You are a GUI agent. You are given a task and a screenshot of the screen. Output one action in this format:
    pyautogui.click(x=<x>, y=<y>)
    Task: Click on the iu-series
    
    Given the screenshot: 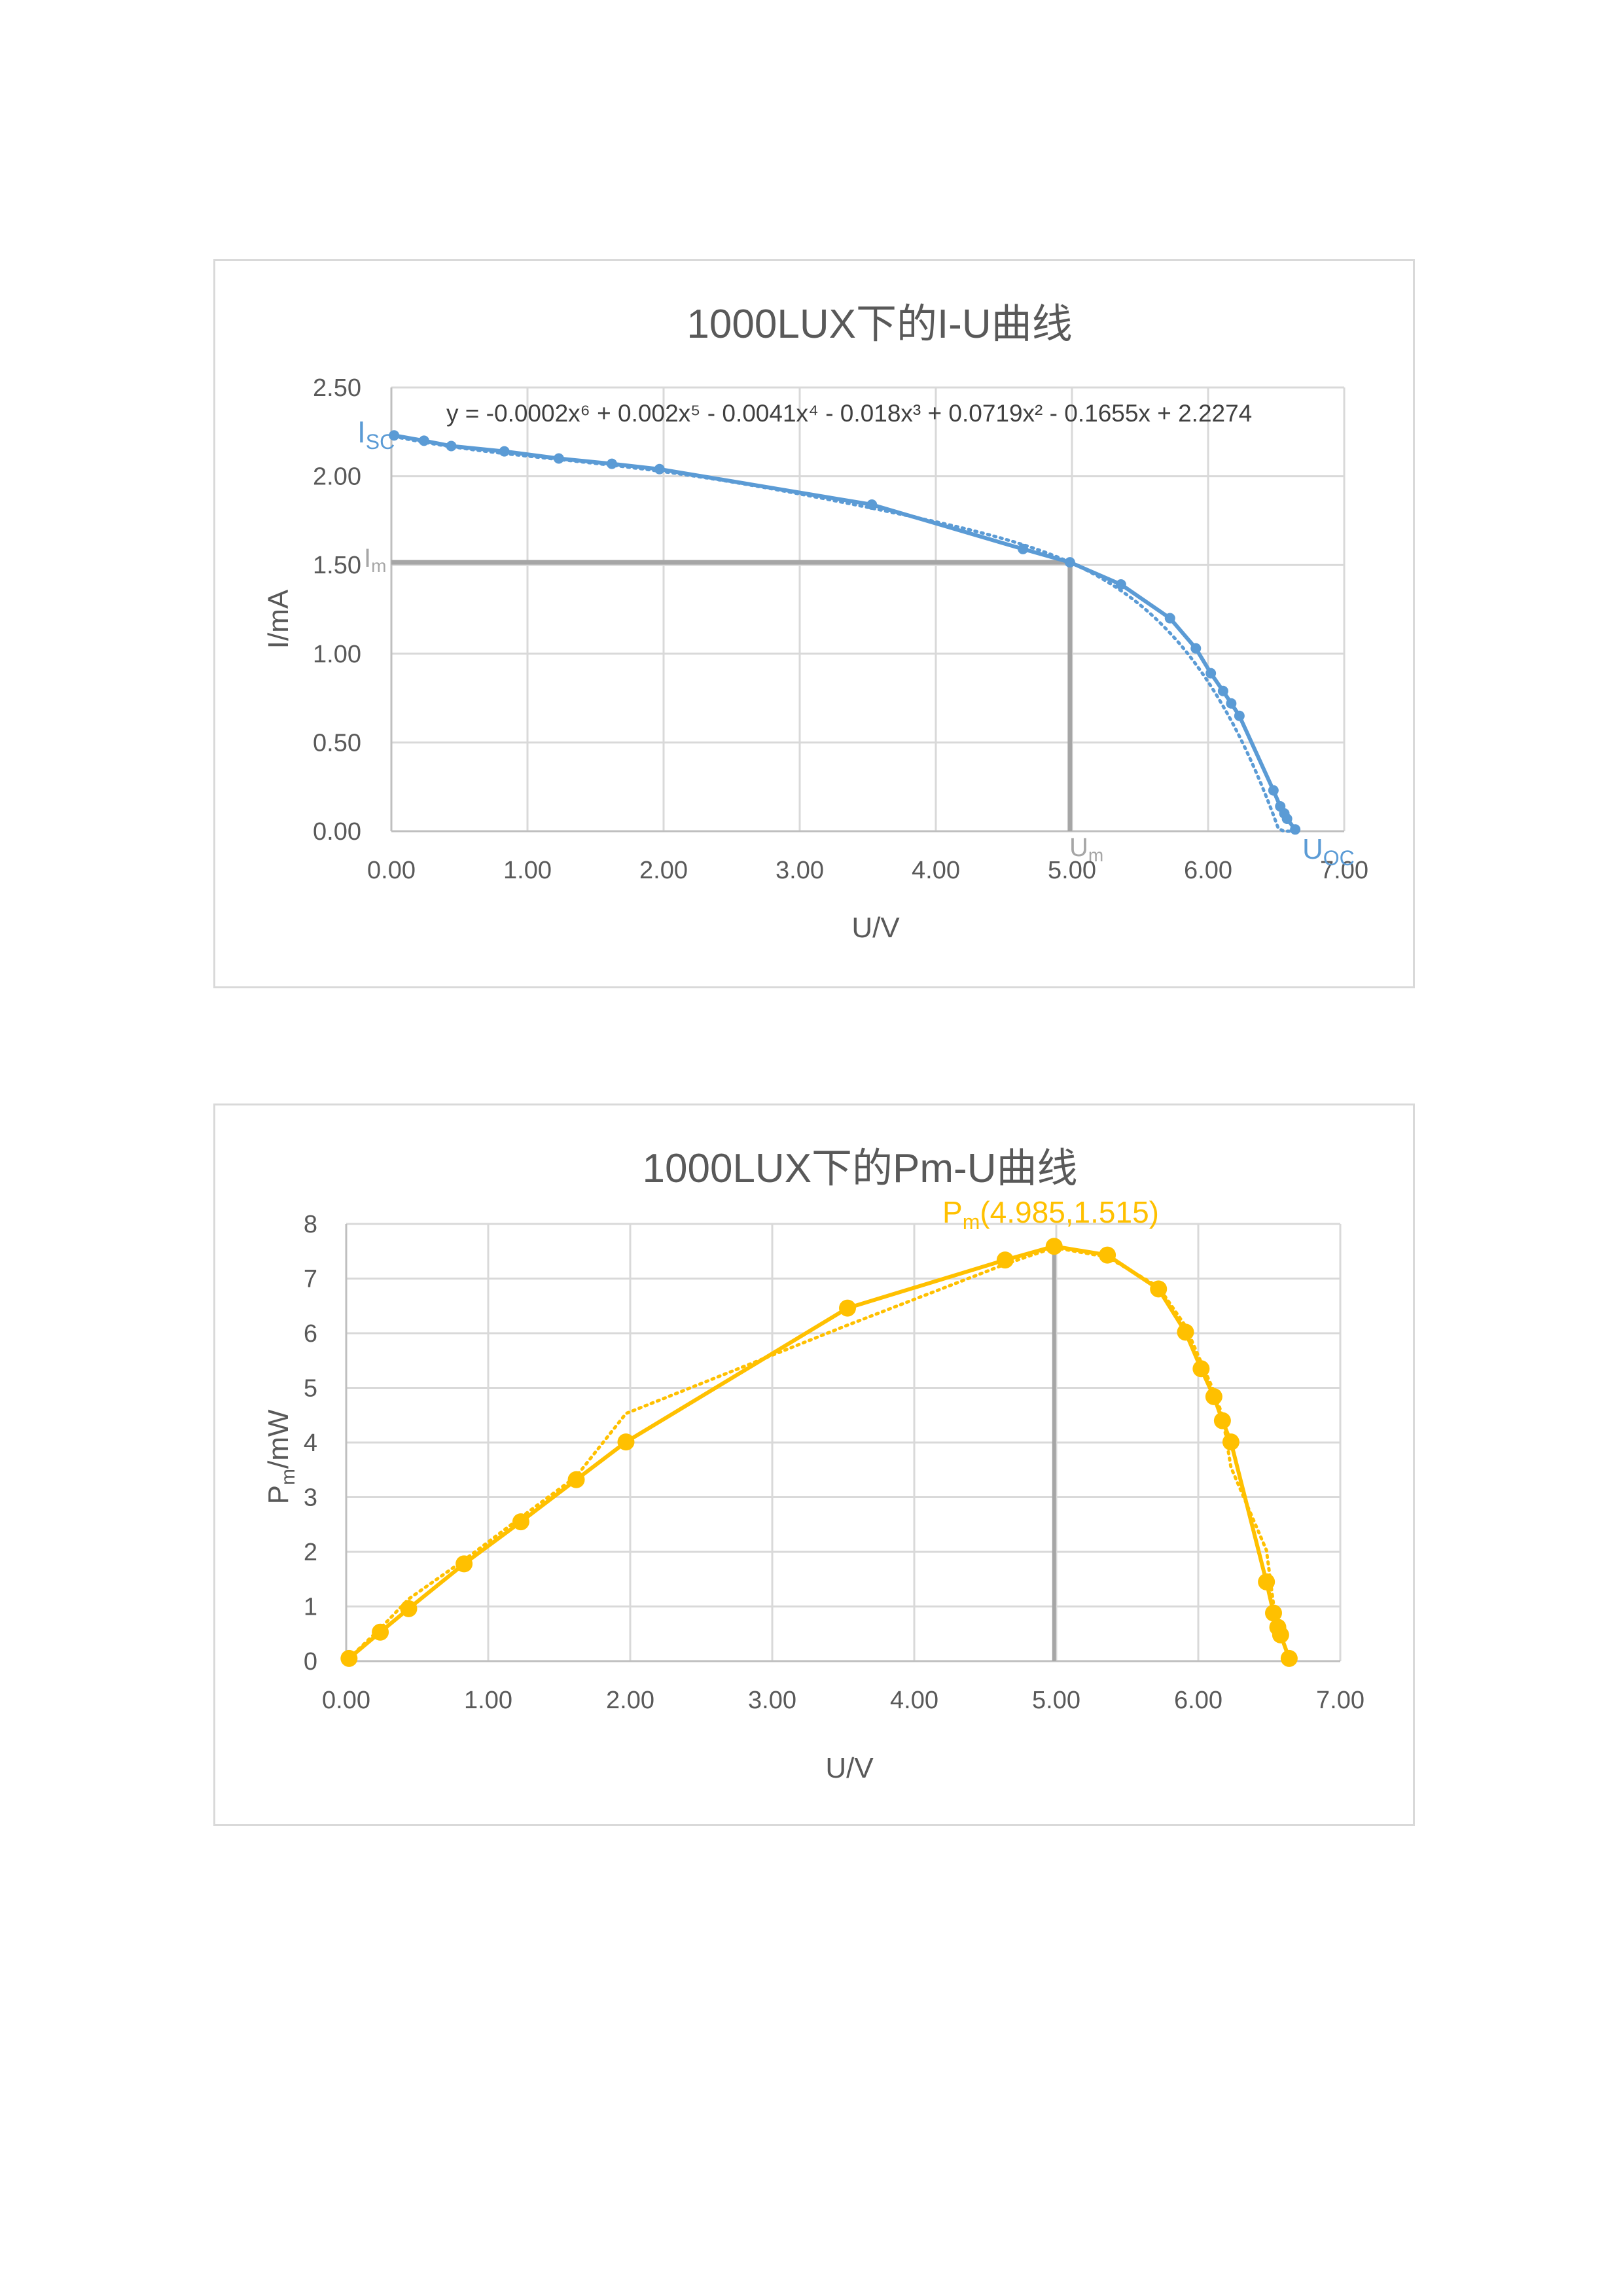 What is the action you would take?
    pyautogui.click(x=845, y=632)
    